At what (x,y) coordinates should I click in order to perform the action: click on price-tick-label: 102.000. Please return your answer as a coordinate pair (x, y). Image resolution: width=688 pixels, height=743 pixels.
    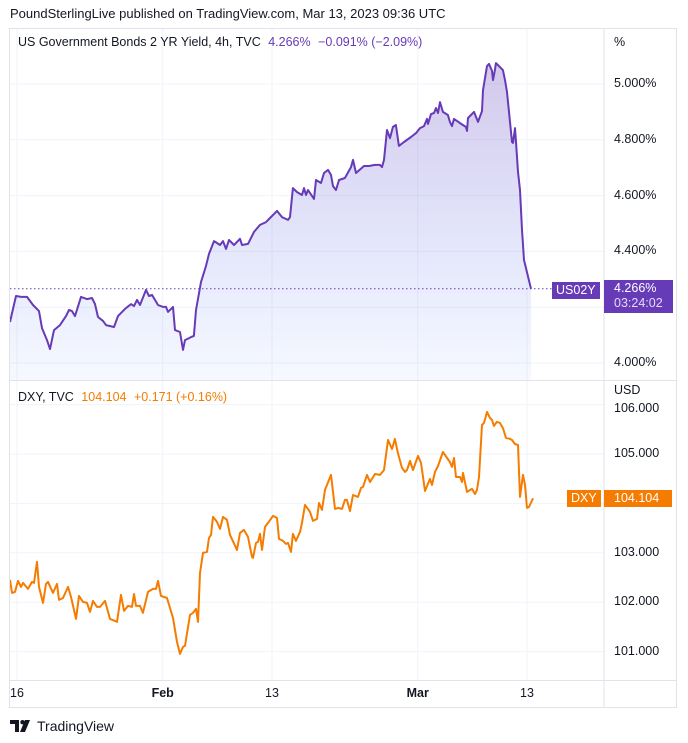
    Looking at the image, I should click on (637, 601).